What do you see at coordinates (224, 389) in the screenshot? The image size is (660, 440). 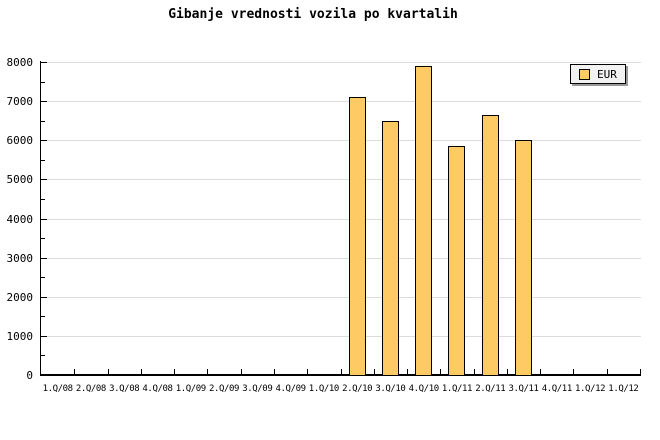 I see `x-tick-label: 2.Q/09` at bounding box center [224, 389].